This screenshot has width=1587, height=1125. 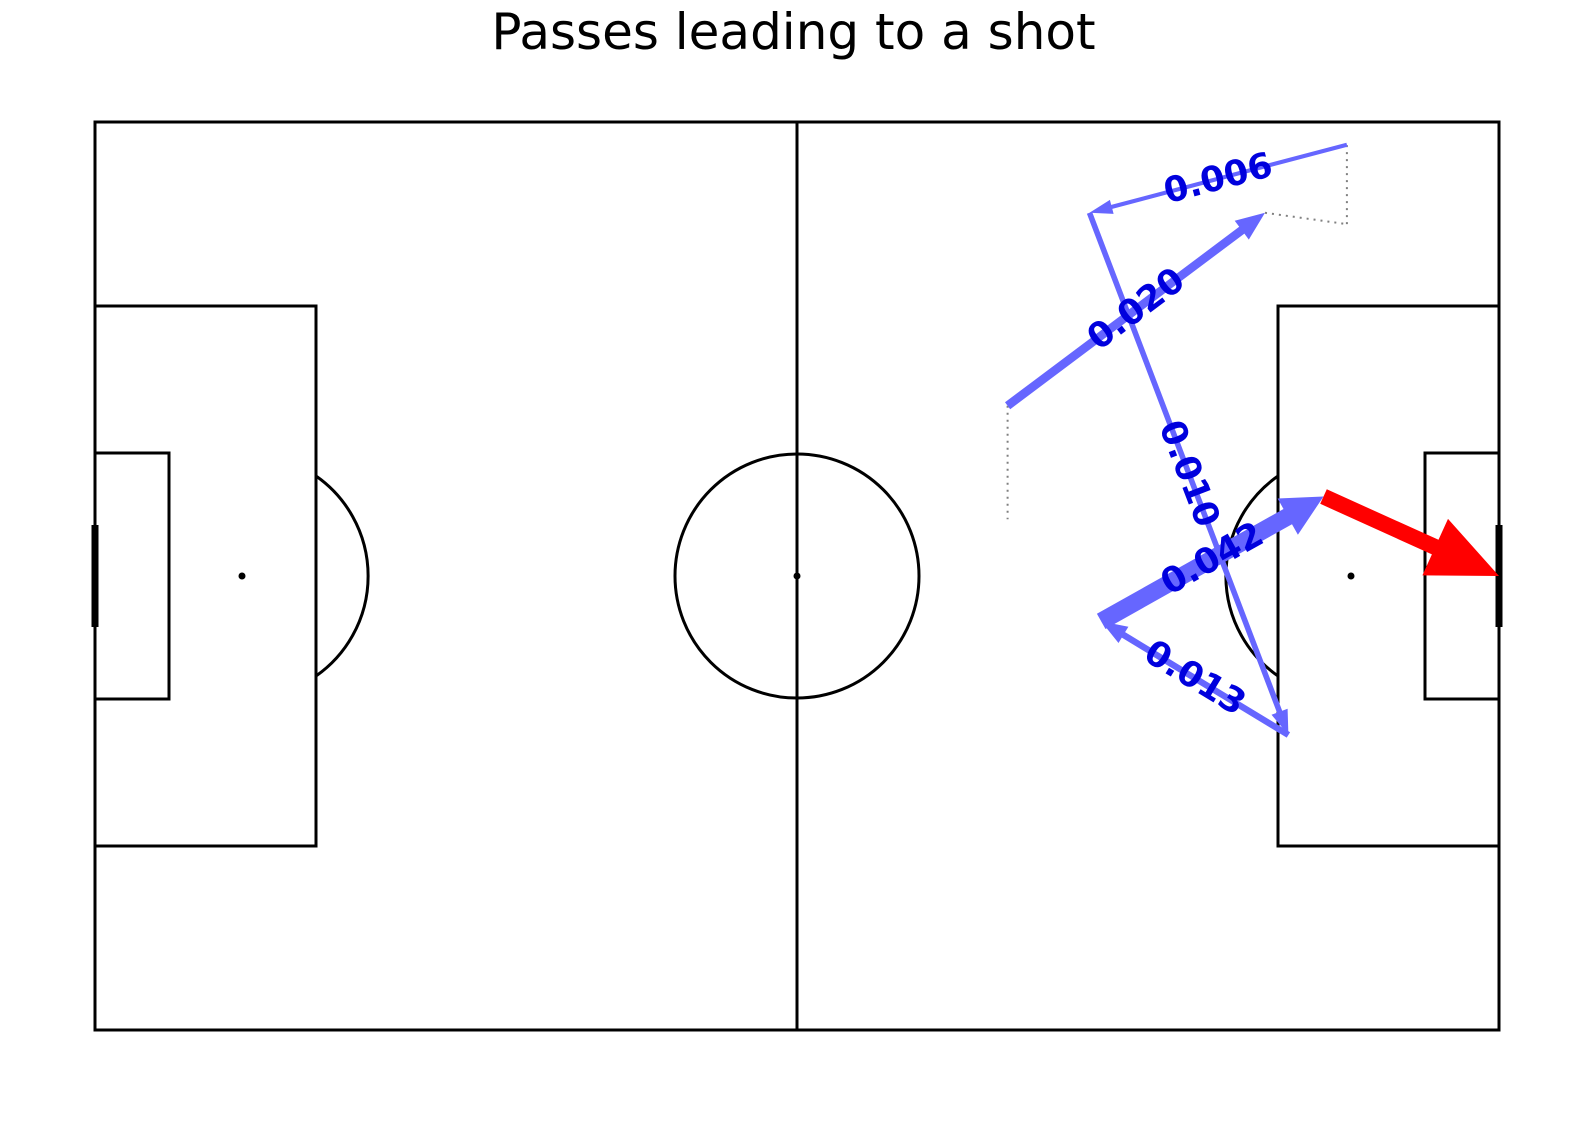 I want to click on carry-line, so click(x=1306, y=218).